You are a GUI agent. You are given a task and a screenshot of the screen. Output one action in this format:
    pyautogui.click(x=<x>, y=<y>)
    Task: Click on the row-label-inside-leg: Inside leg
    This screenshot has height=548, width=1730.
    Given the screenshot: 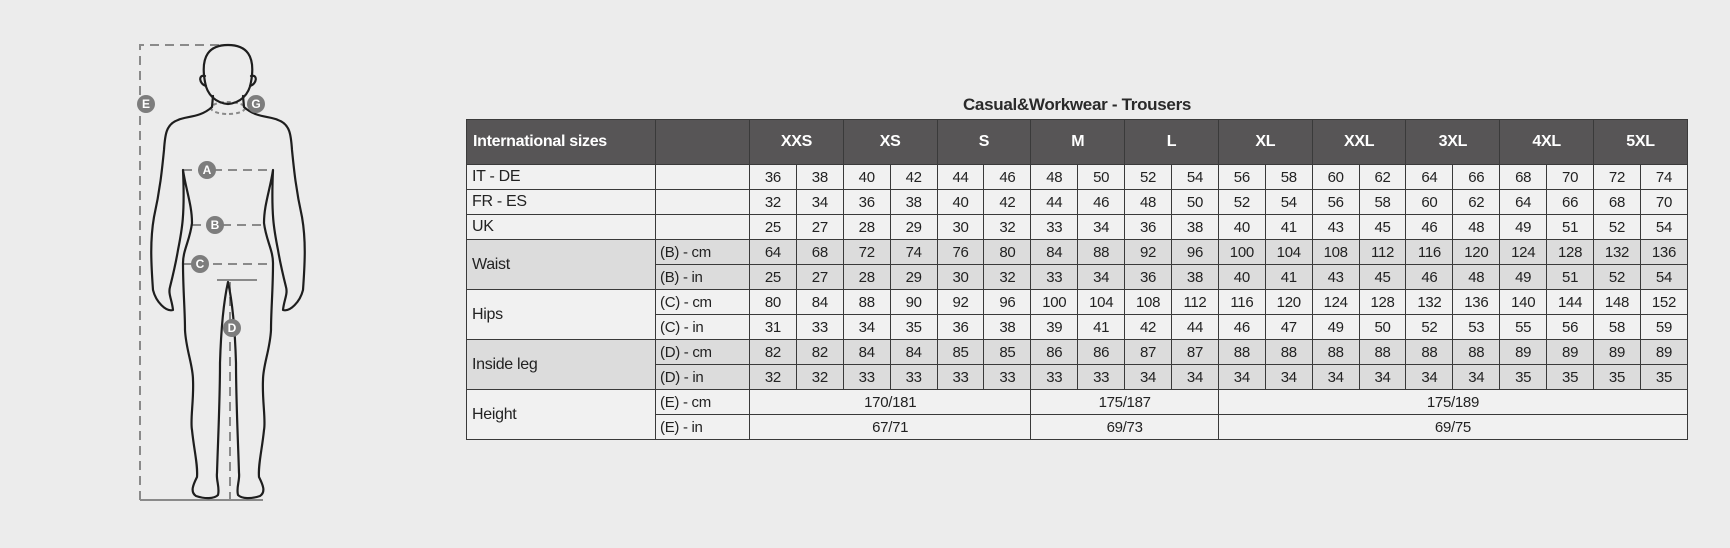 What is the action you would take?
    pyautogui.click(x=561, y=364)
    